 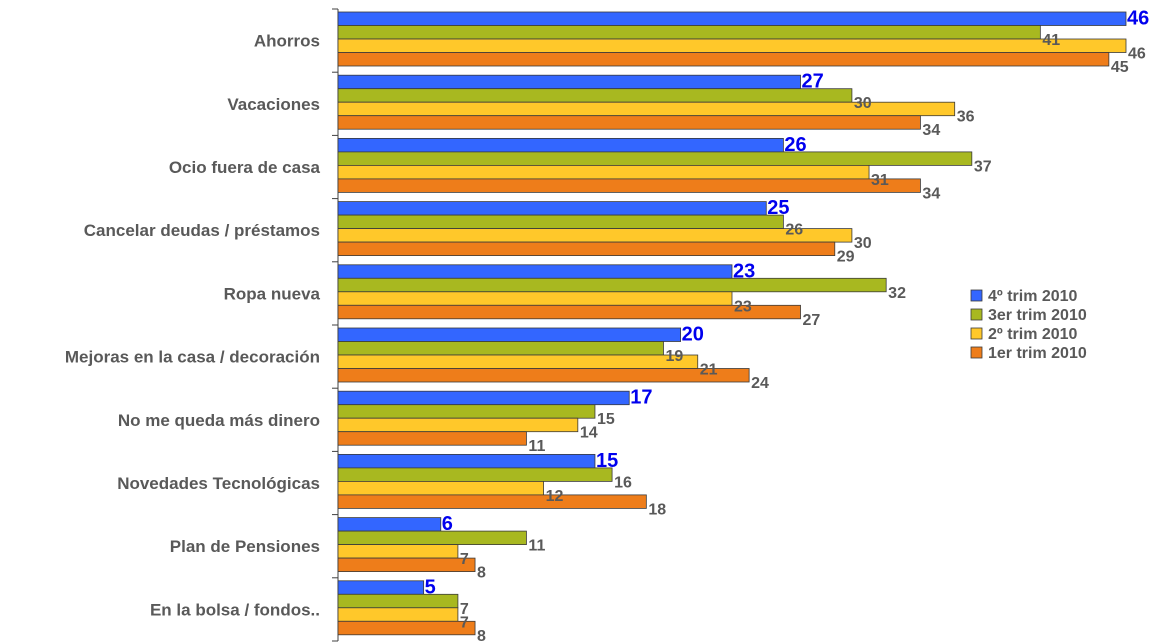 What do you see at coordinates (846, 257) in the screenshot?
I see `data-label: 29` at bounding box center [846, 257].